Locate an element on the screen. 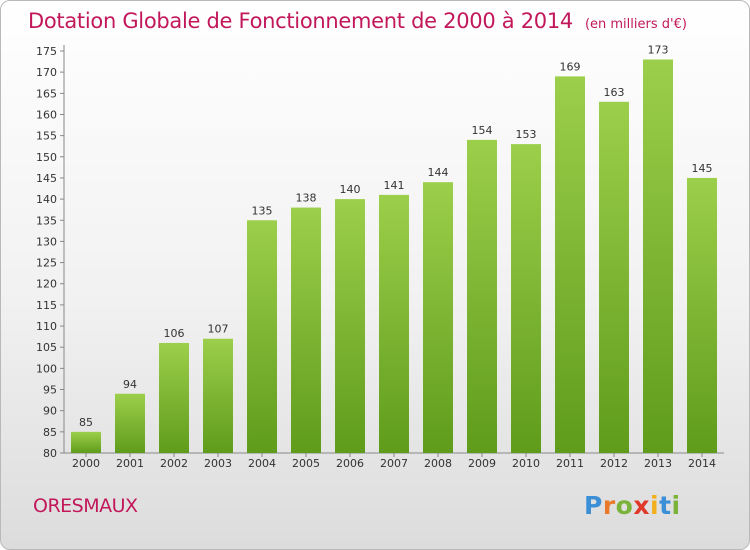  logo-letter: t is located at coordinates (665, 505).